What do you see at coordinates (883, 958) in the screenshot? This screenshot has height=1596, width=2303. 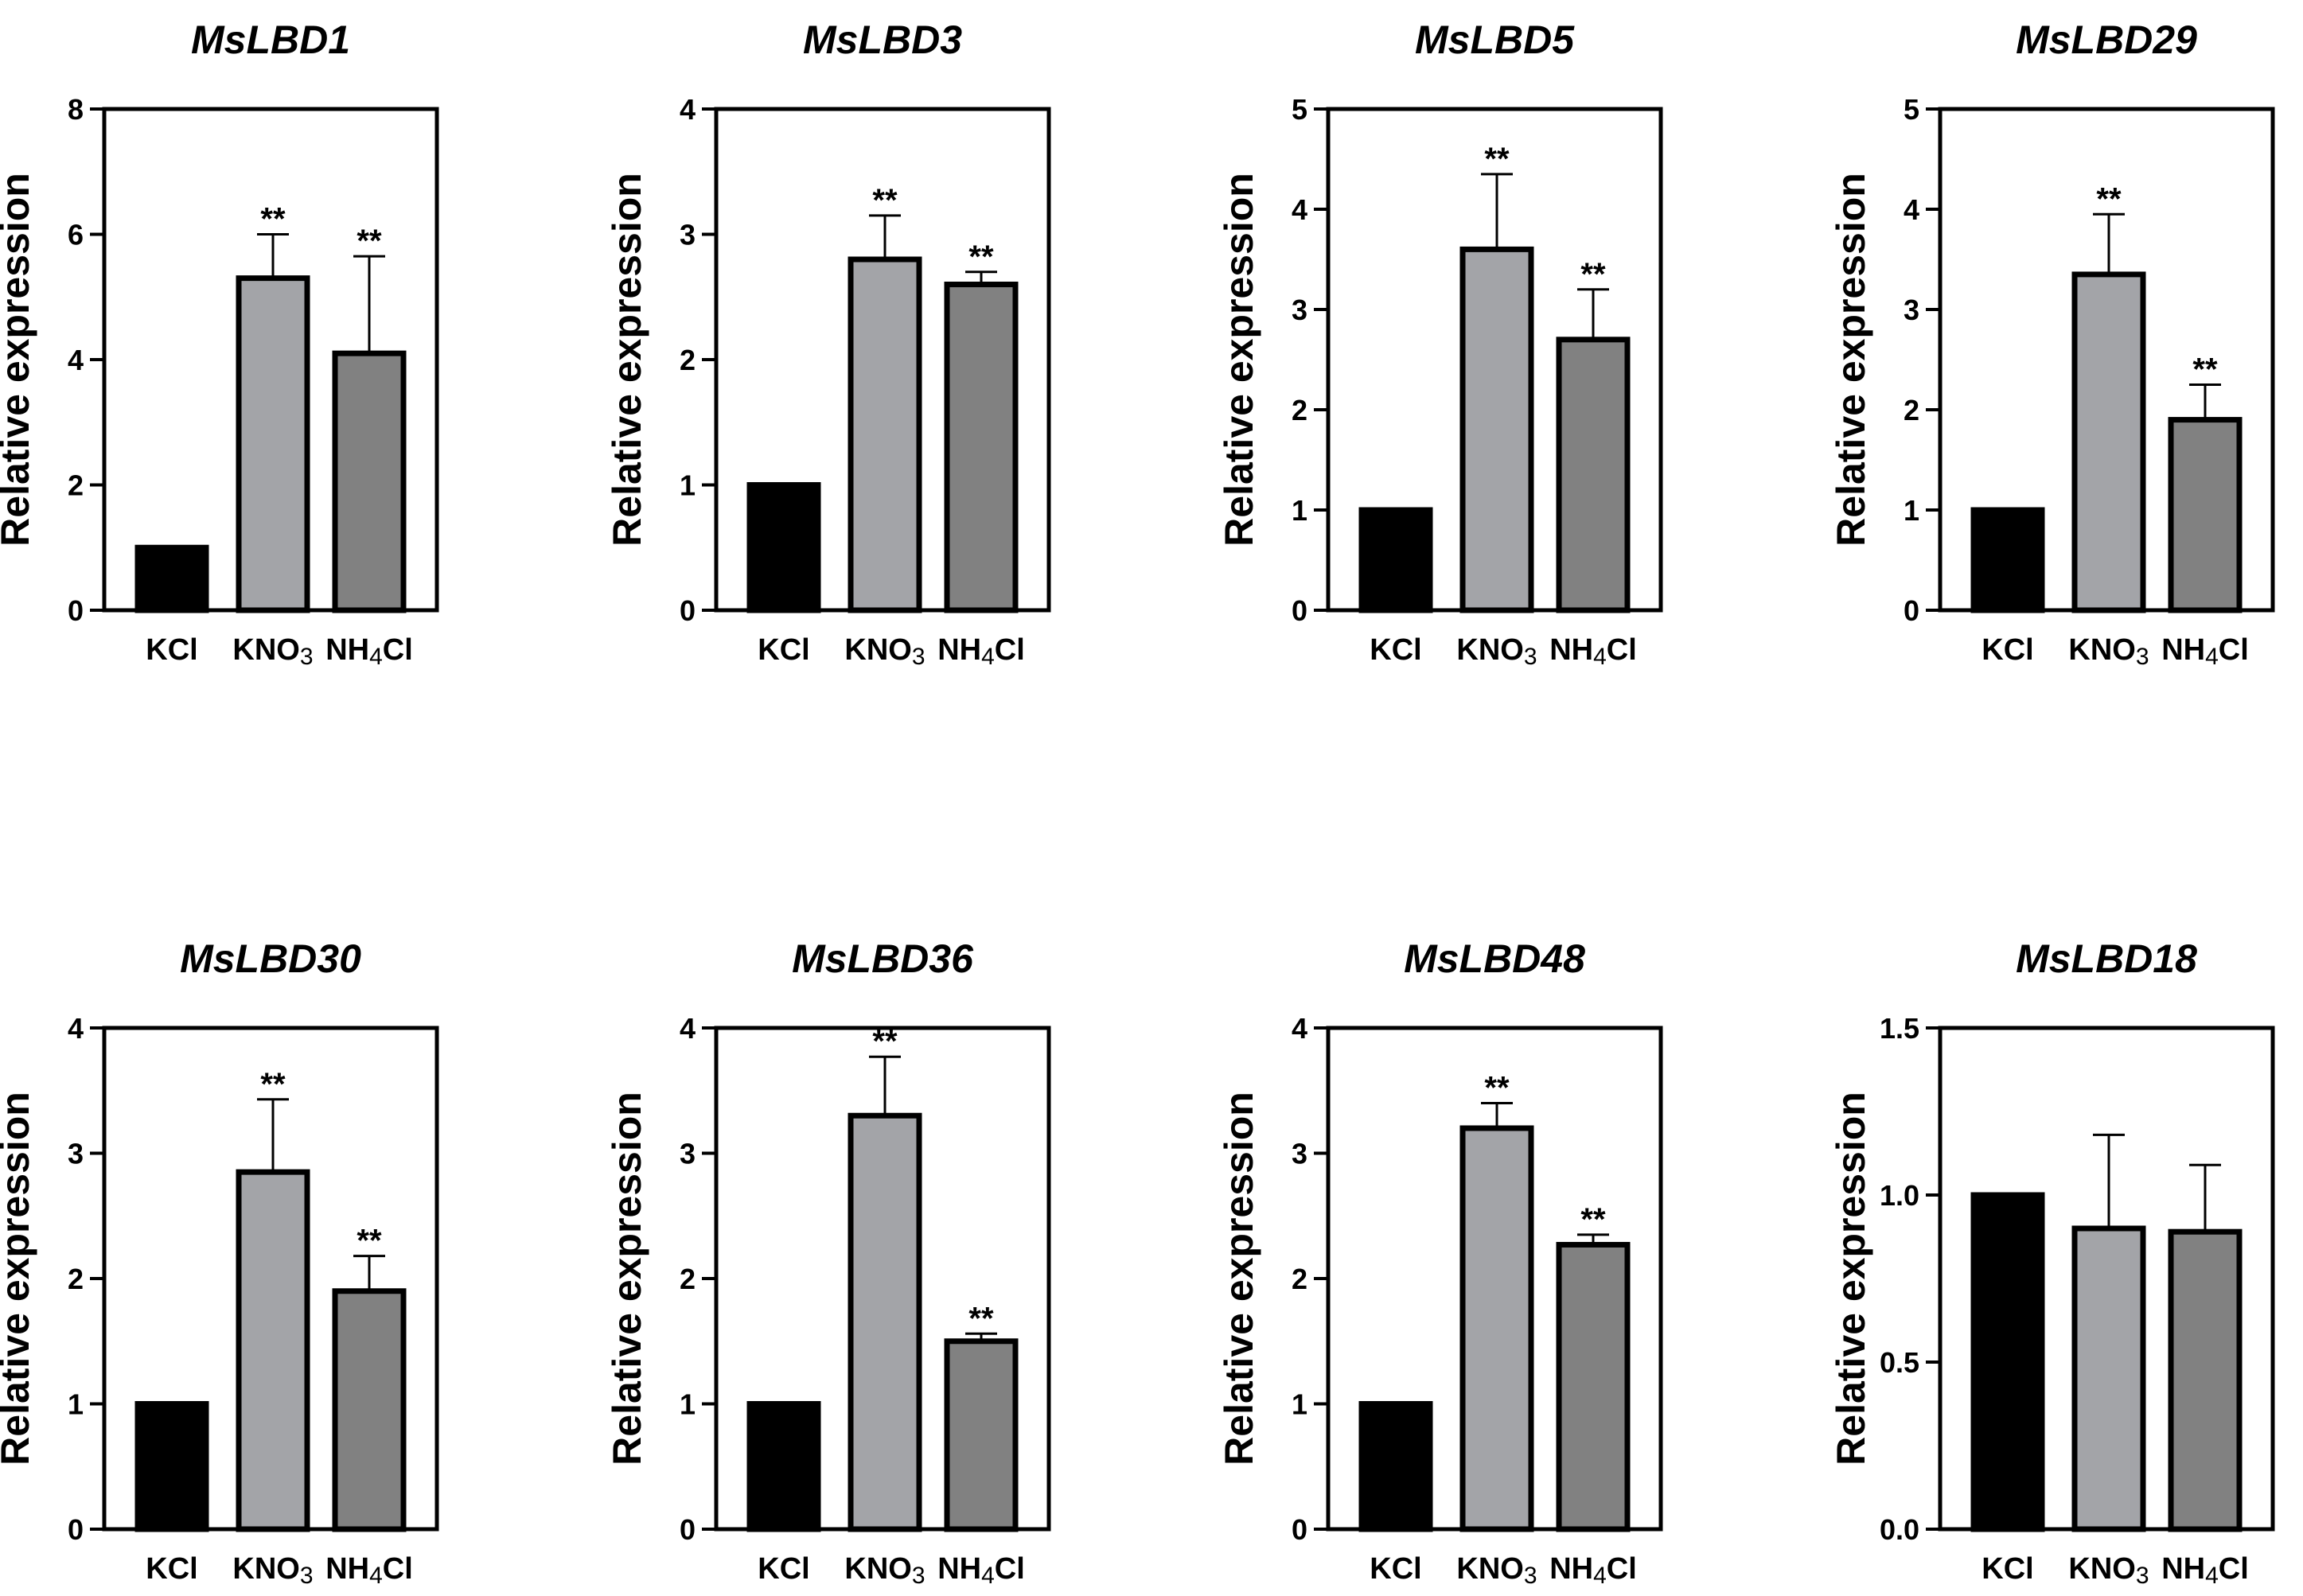 I see `panel-title: MsLBD36` at bounding box center [883, 958].